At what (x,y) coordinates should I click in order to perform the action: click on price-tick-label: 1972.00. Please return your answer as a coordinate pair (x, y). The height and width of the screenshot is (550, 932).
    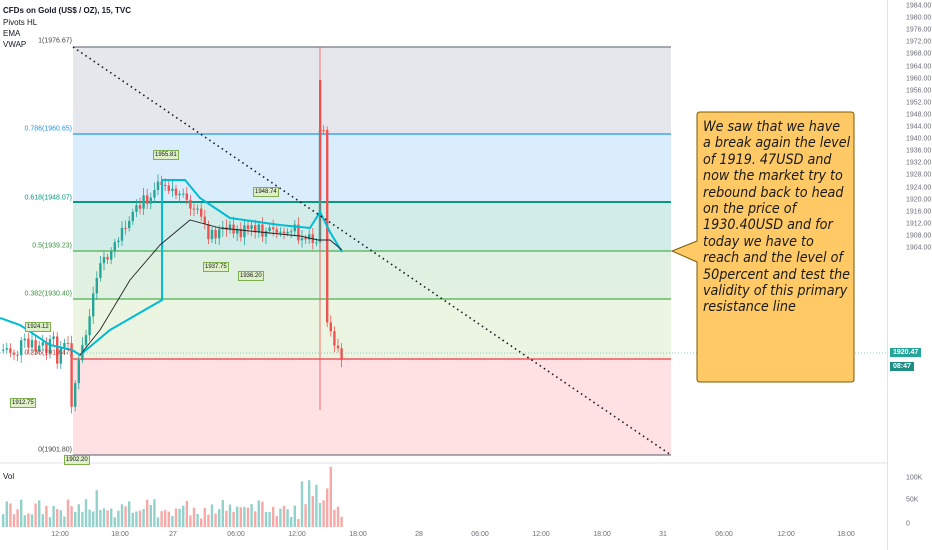
    Looking at the image, I should click on (919, 42).